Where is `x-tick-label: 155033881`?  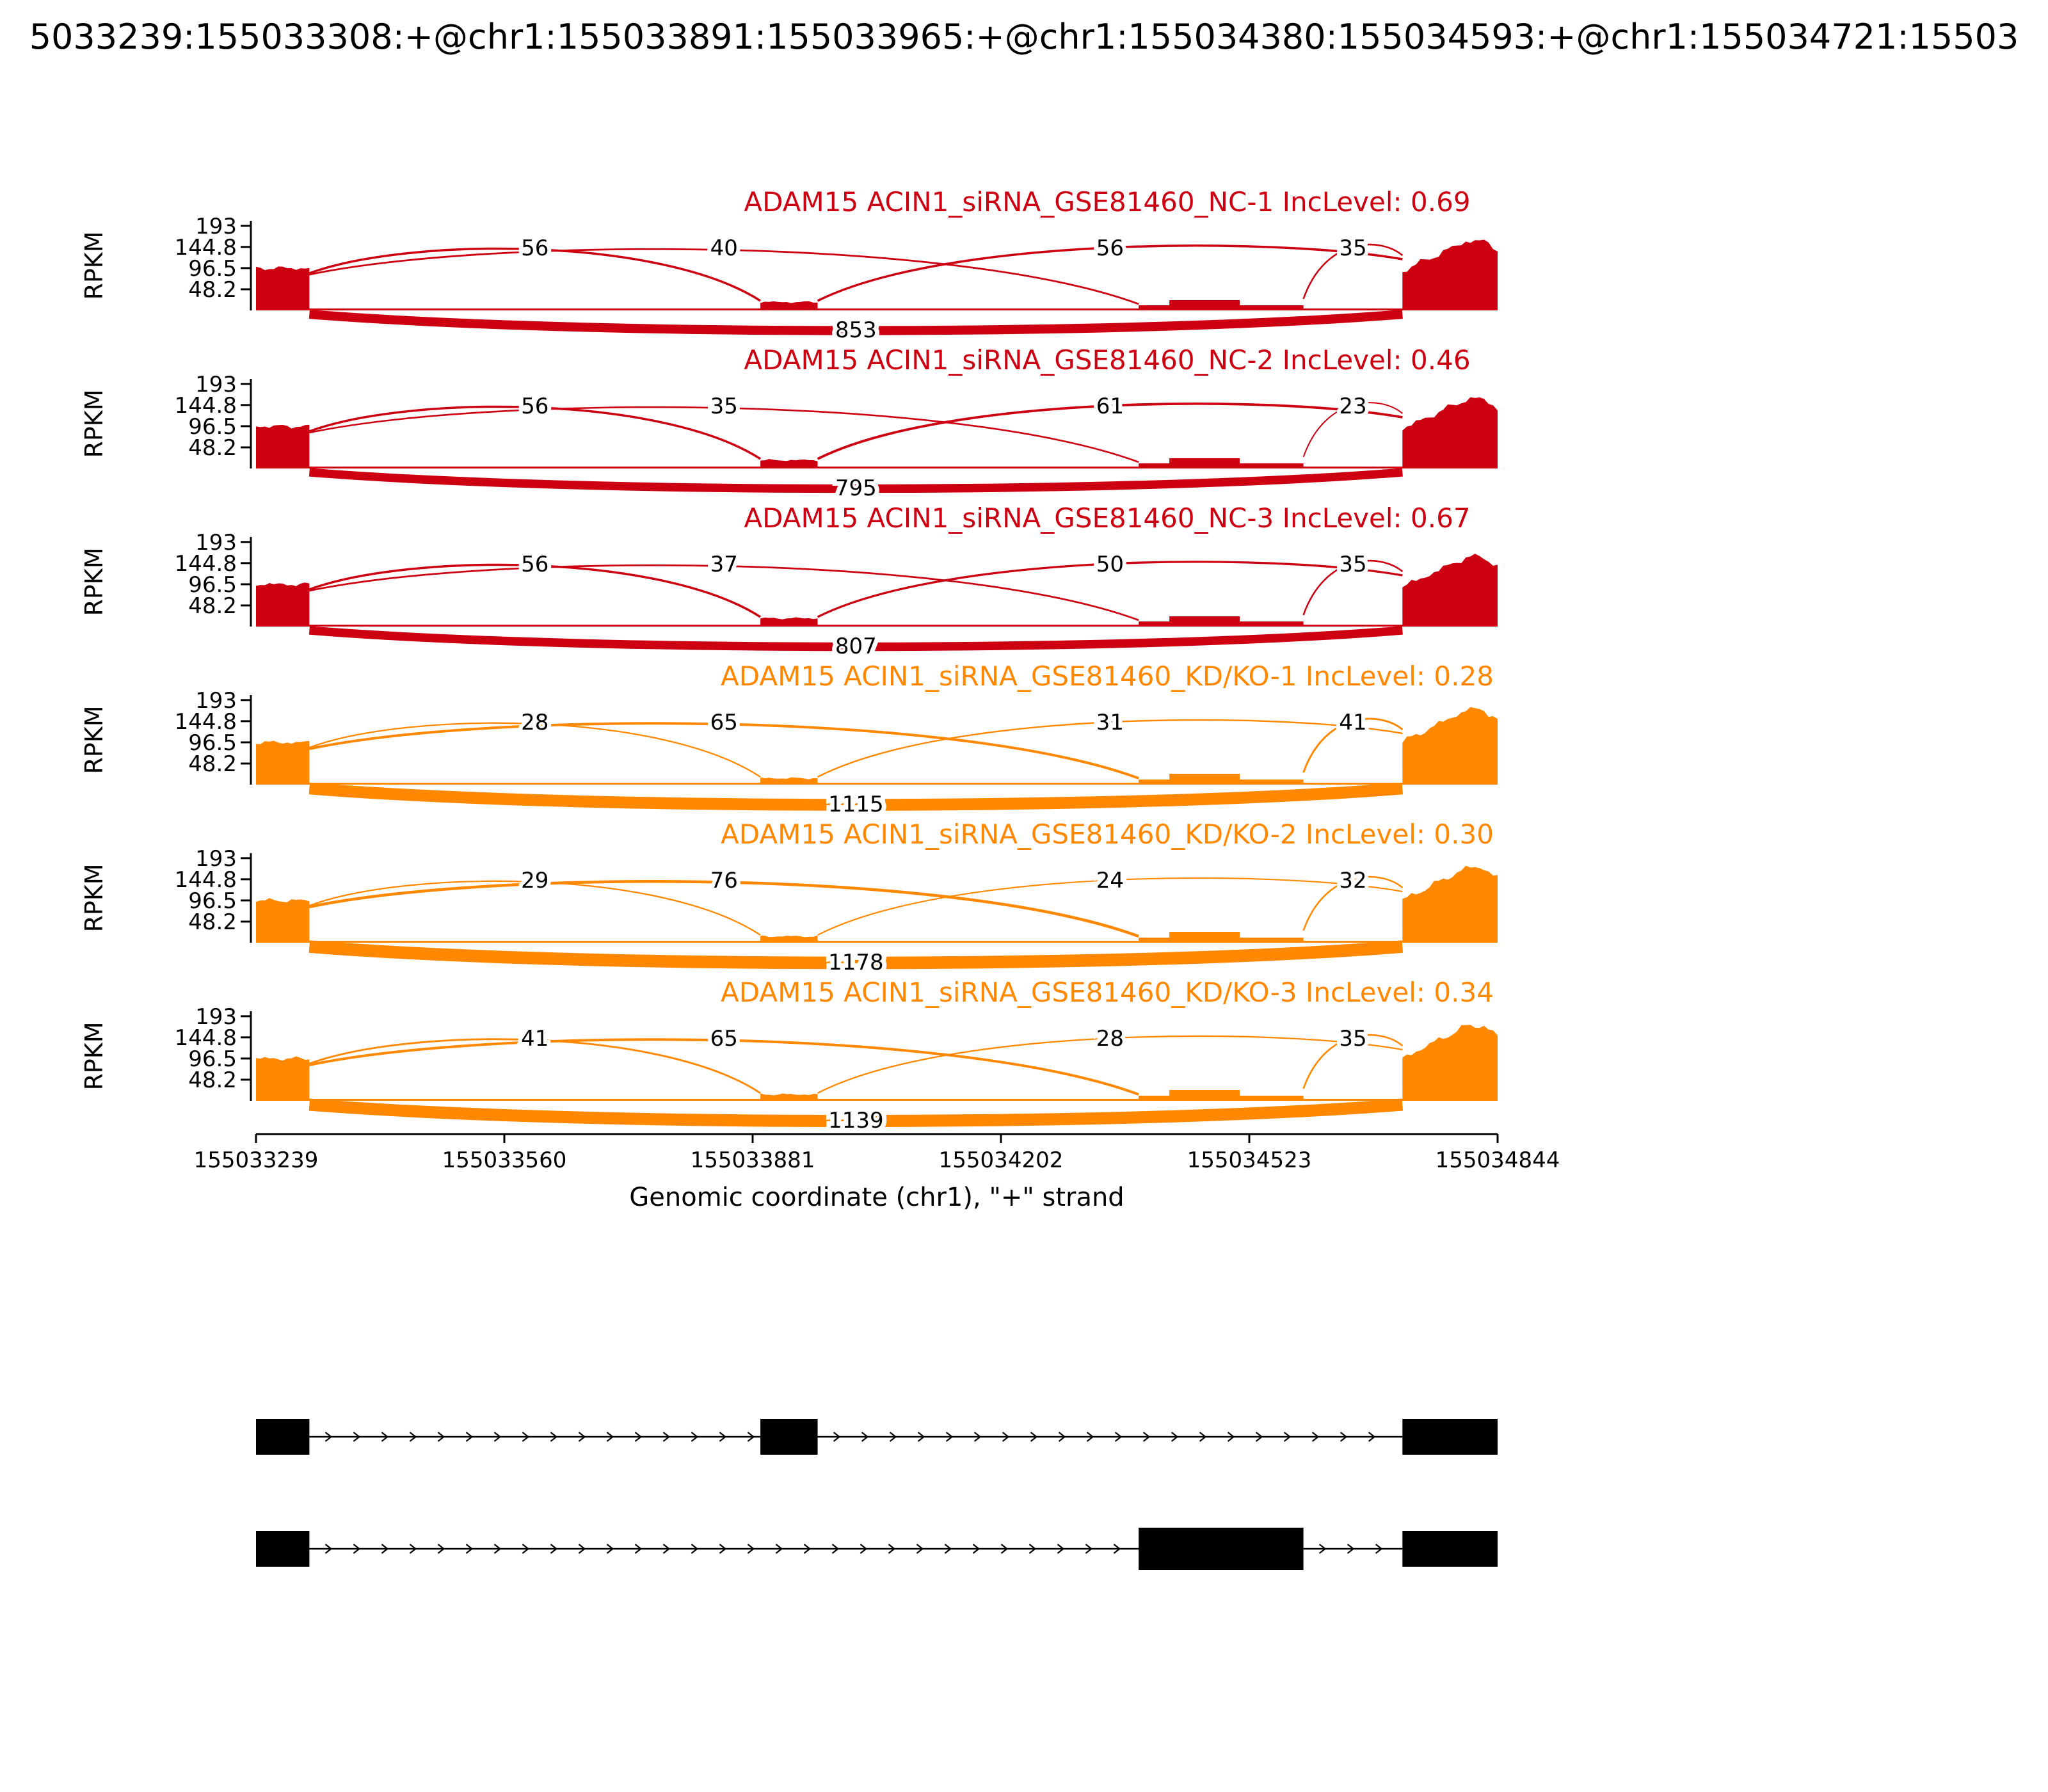
x-tick-label: 155033881 is located at coordinates (753, 1160).